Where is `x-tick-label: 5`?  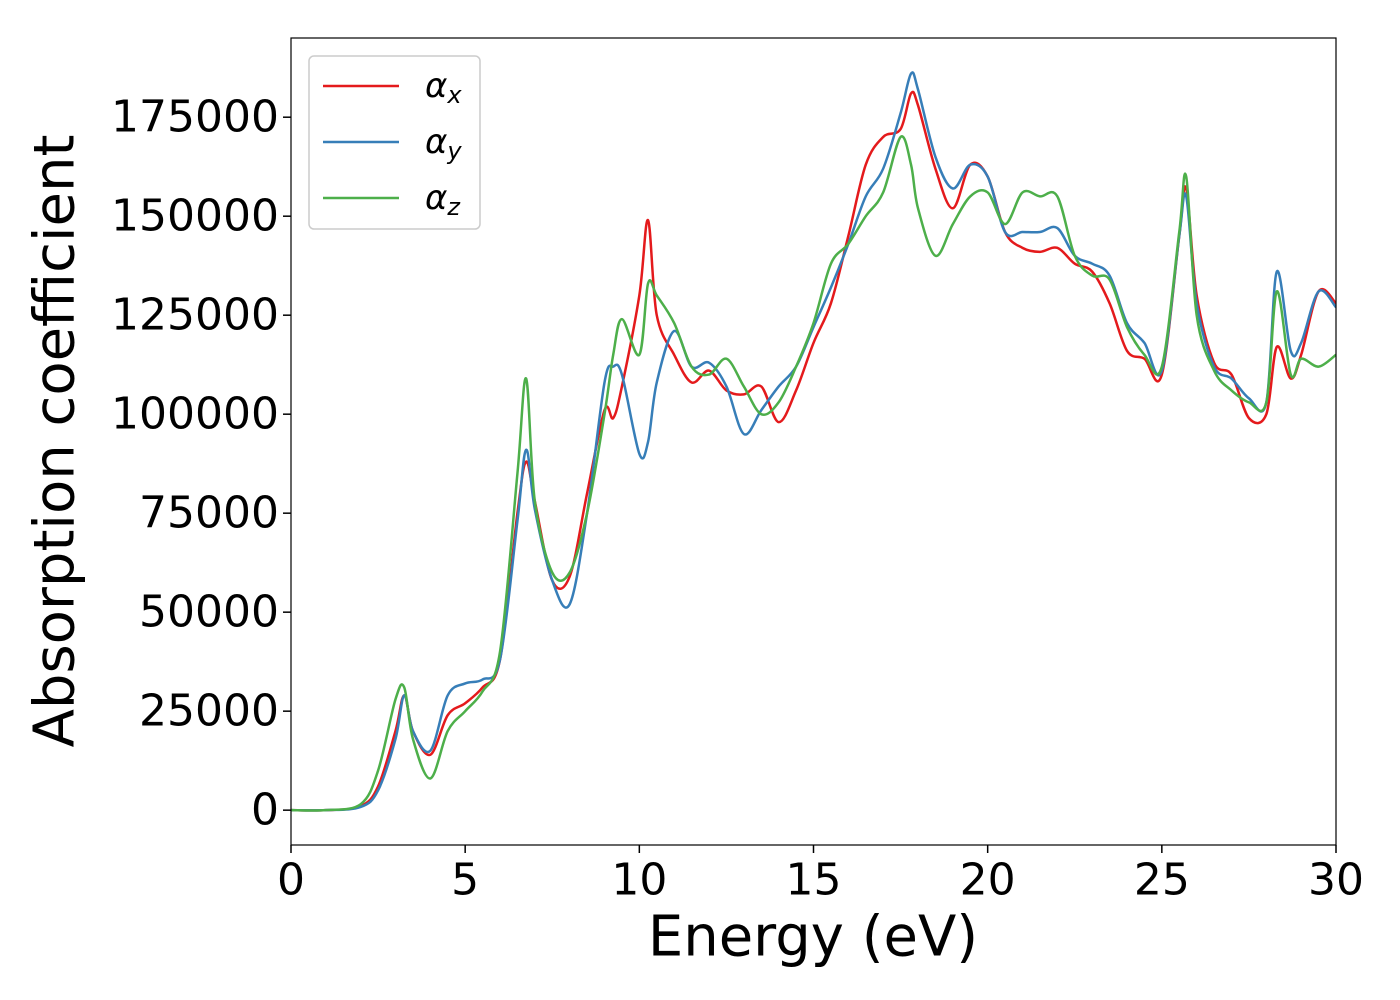
x-tick-label: 5 is located at coordinates (465, 880).